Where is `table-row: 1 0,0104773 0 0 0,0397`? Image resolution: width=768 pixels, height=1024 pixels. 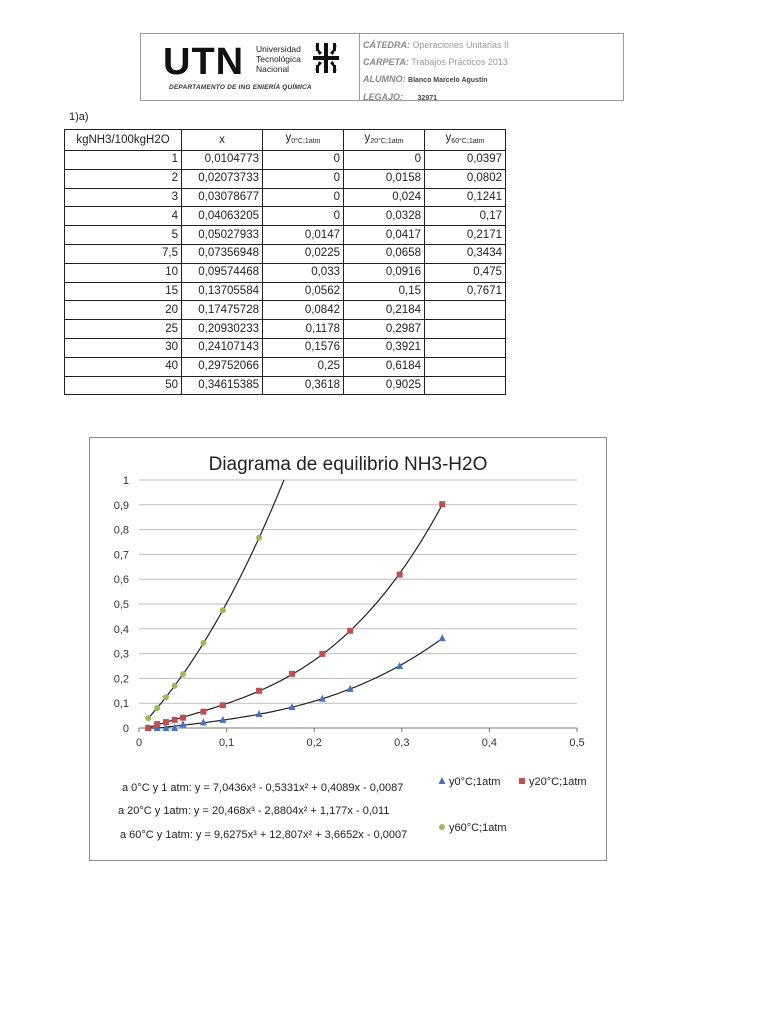 table-row: 1 0,0104773 0 0 0,0397 is located at coordinates (285, 160).